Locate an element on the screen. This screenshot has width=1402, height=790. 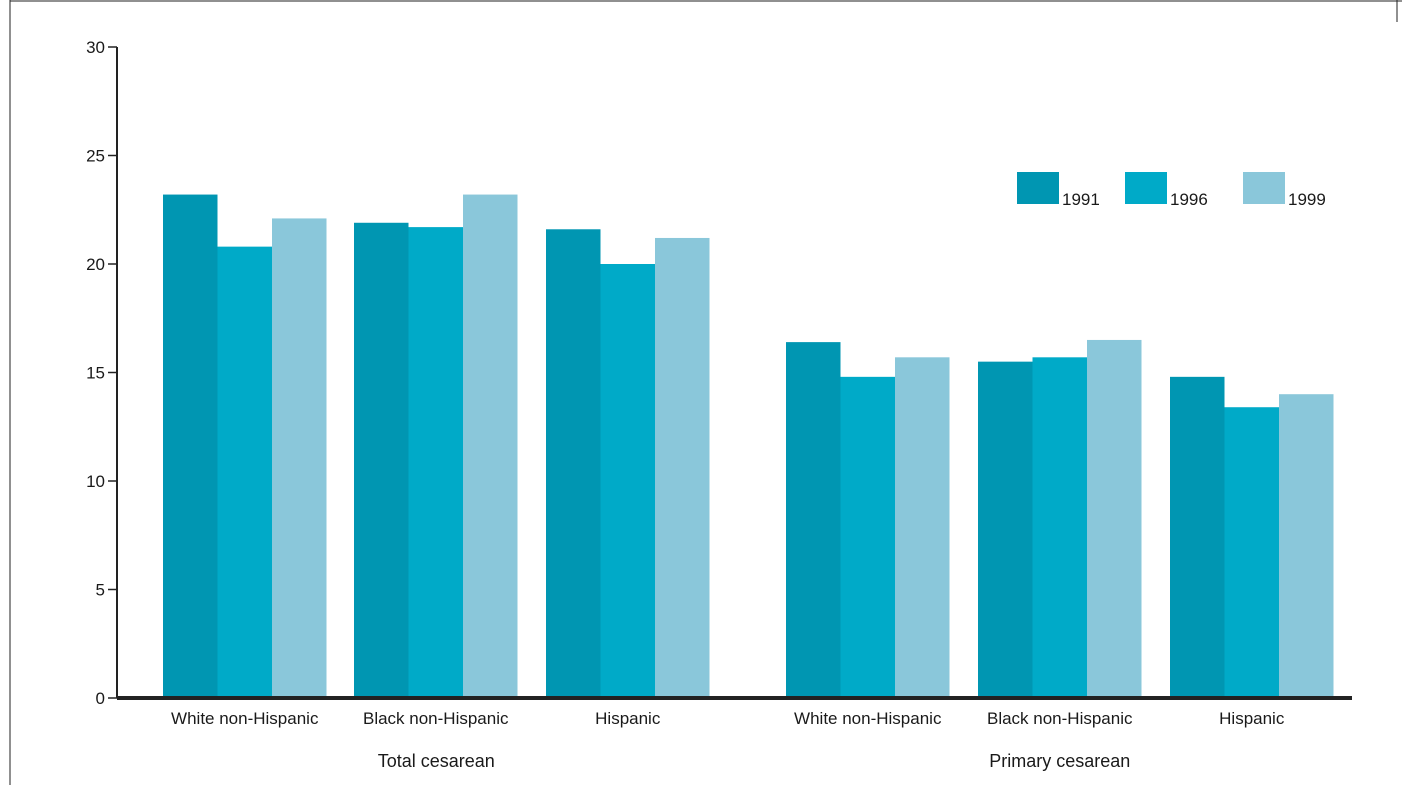
legend-label-1996: 1996 is located at coordinates (1189, 199).